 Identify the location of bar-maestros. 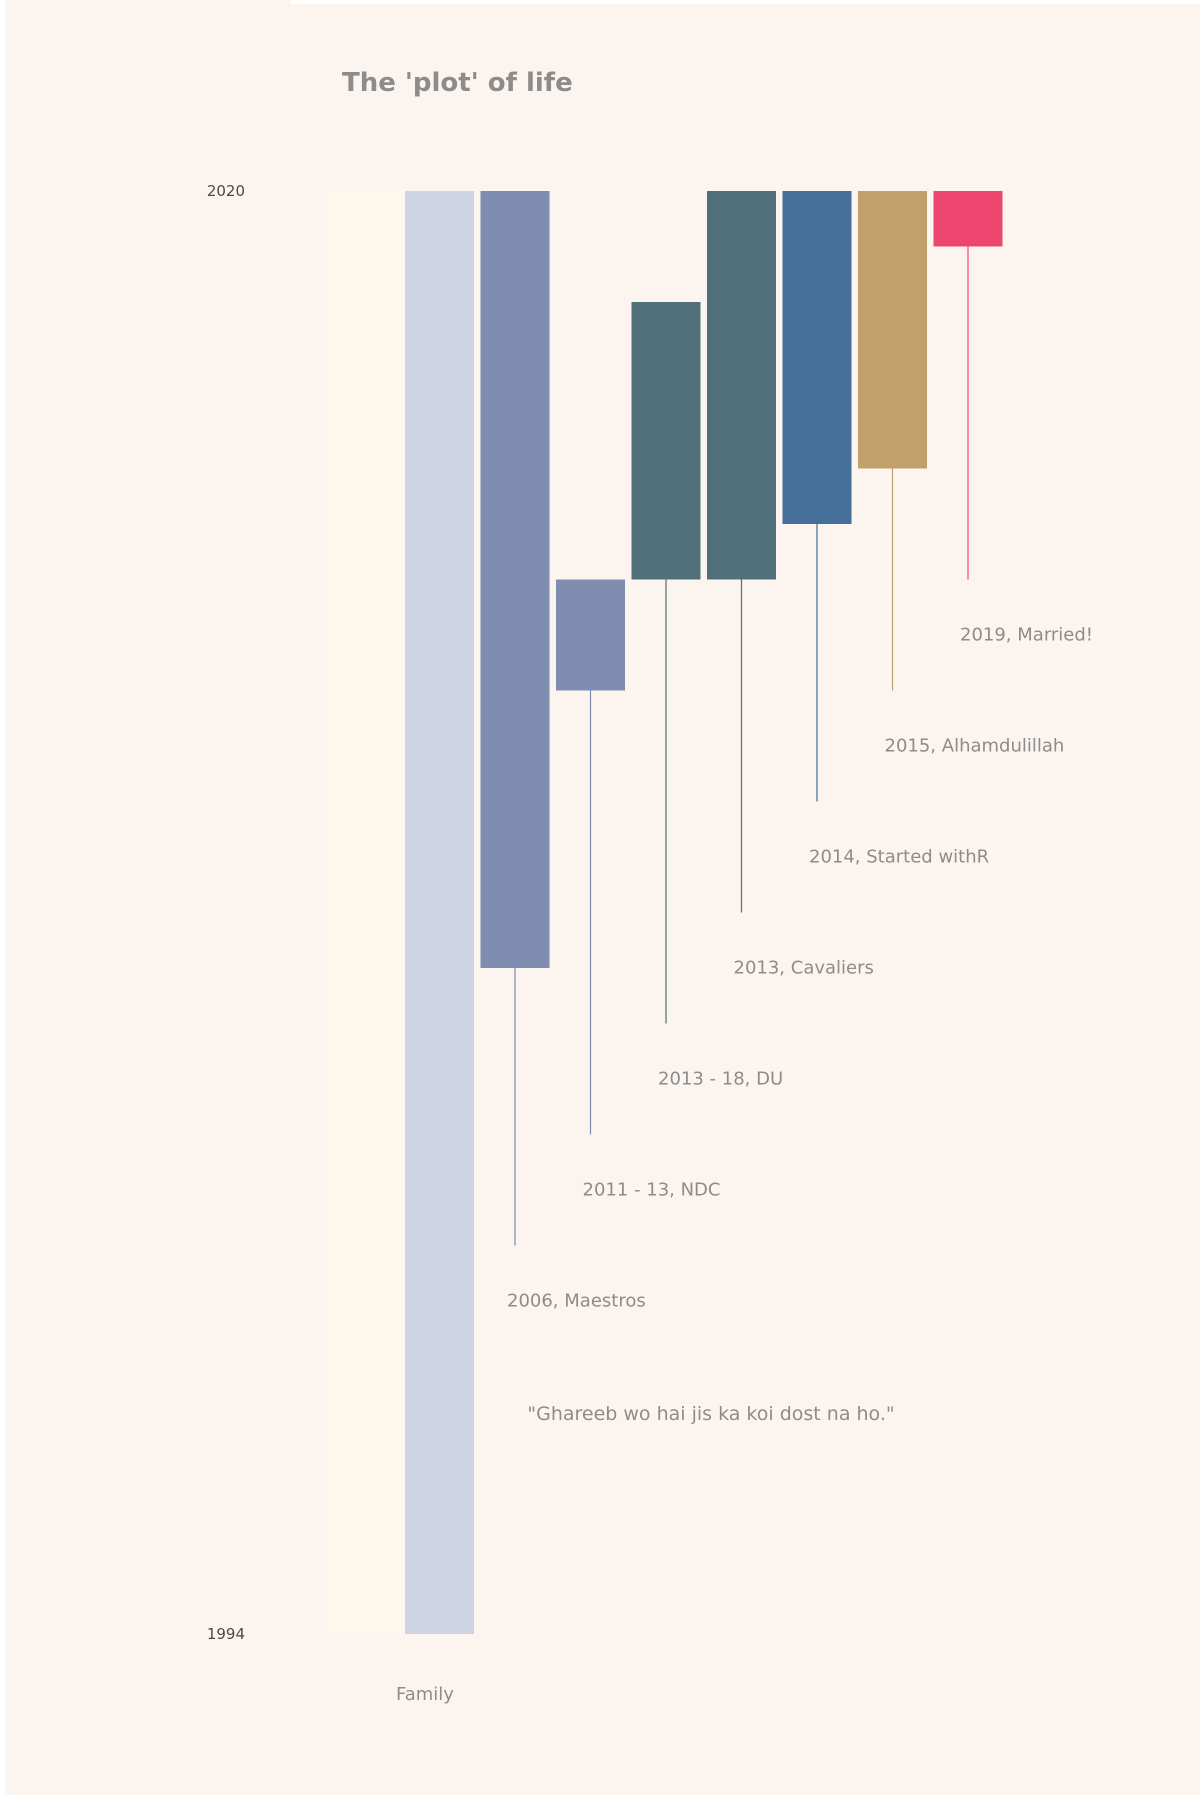
(515, 579).